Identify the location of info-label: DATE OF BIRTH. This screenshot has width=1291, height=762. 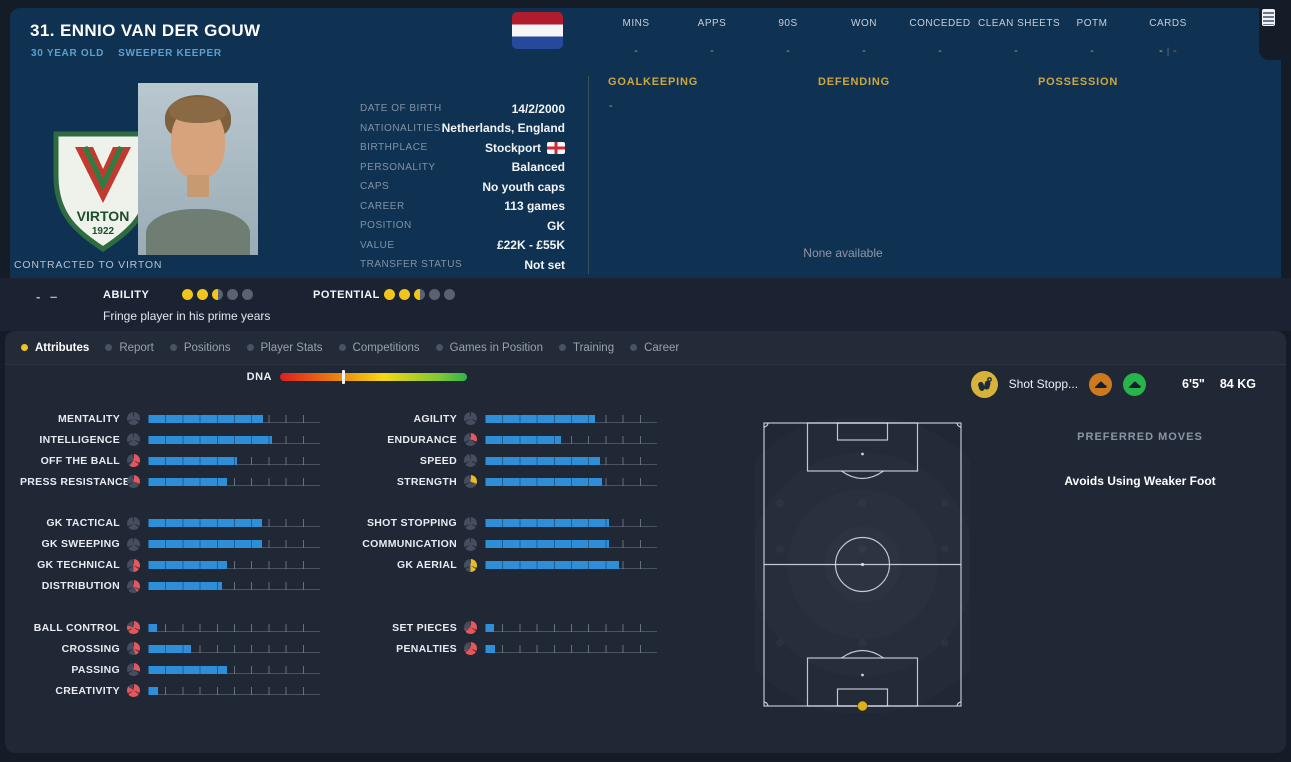
(401, 109).